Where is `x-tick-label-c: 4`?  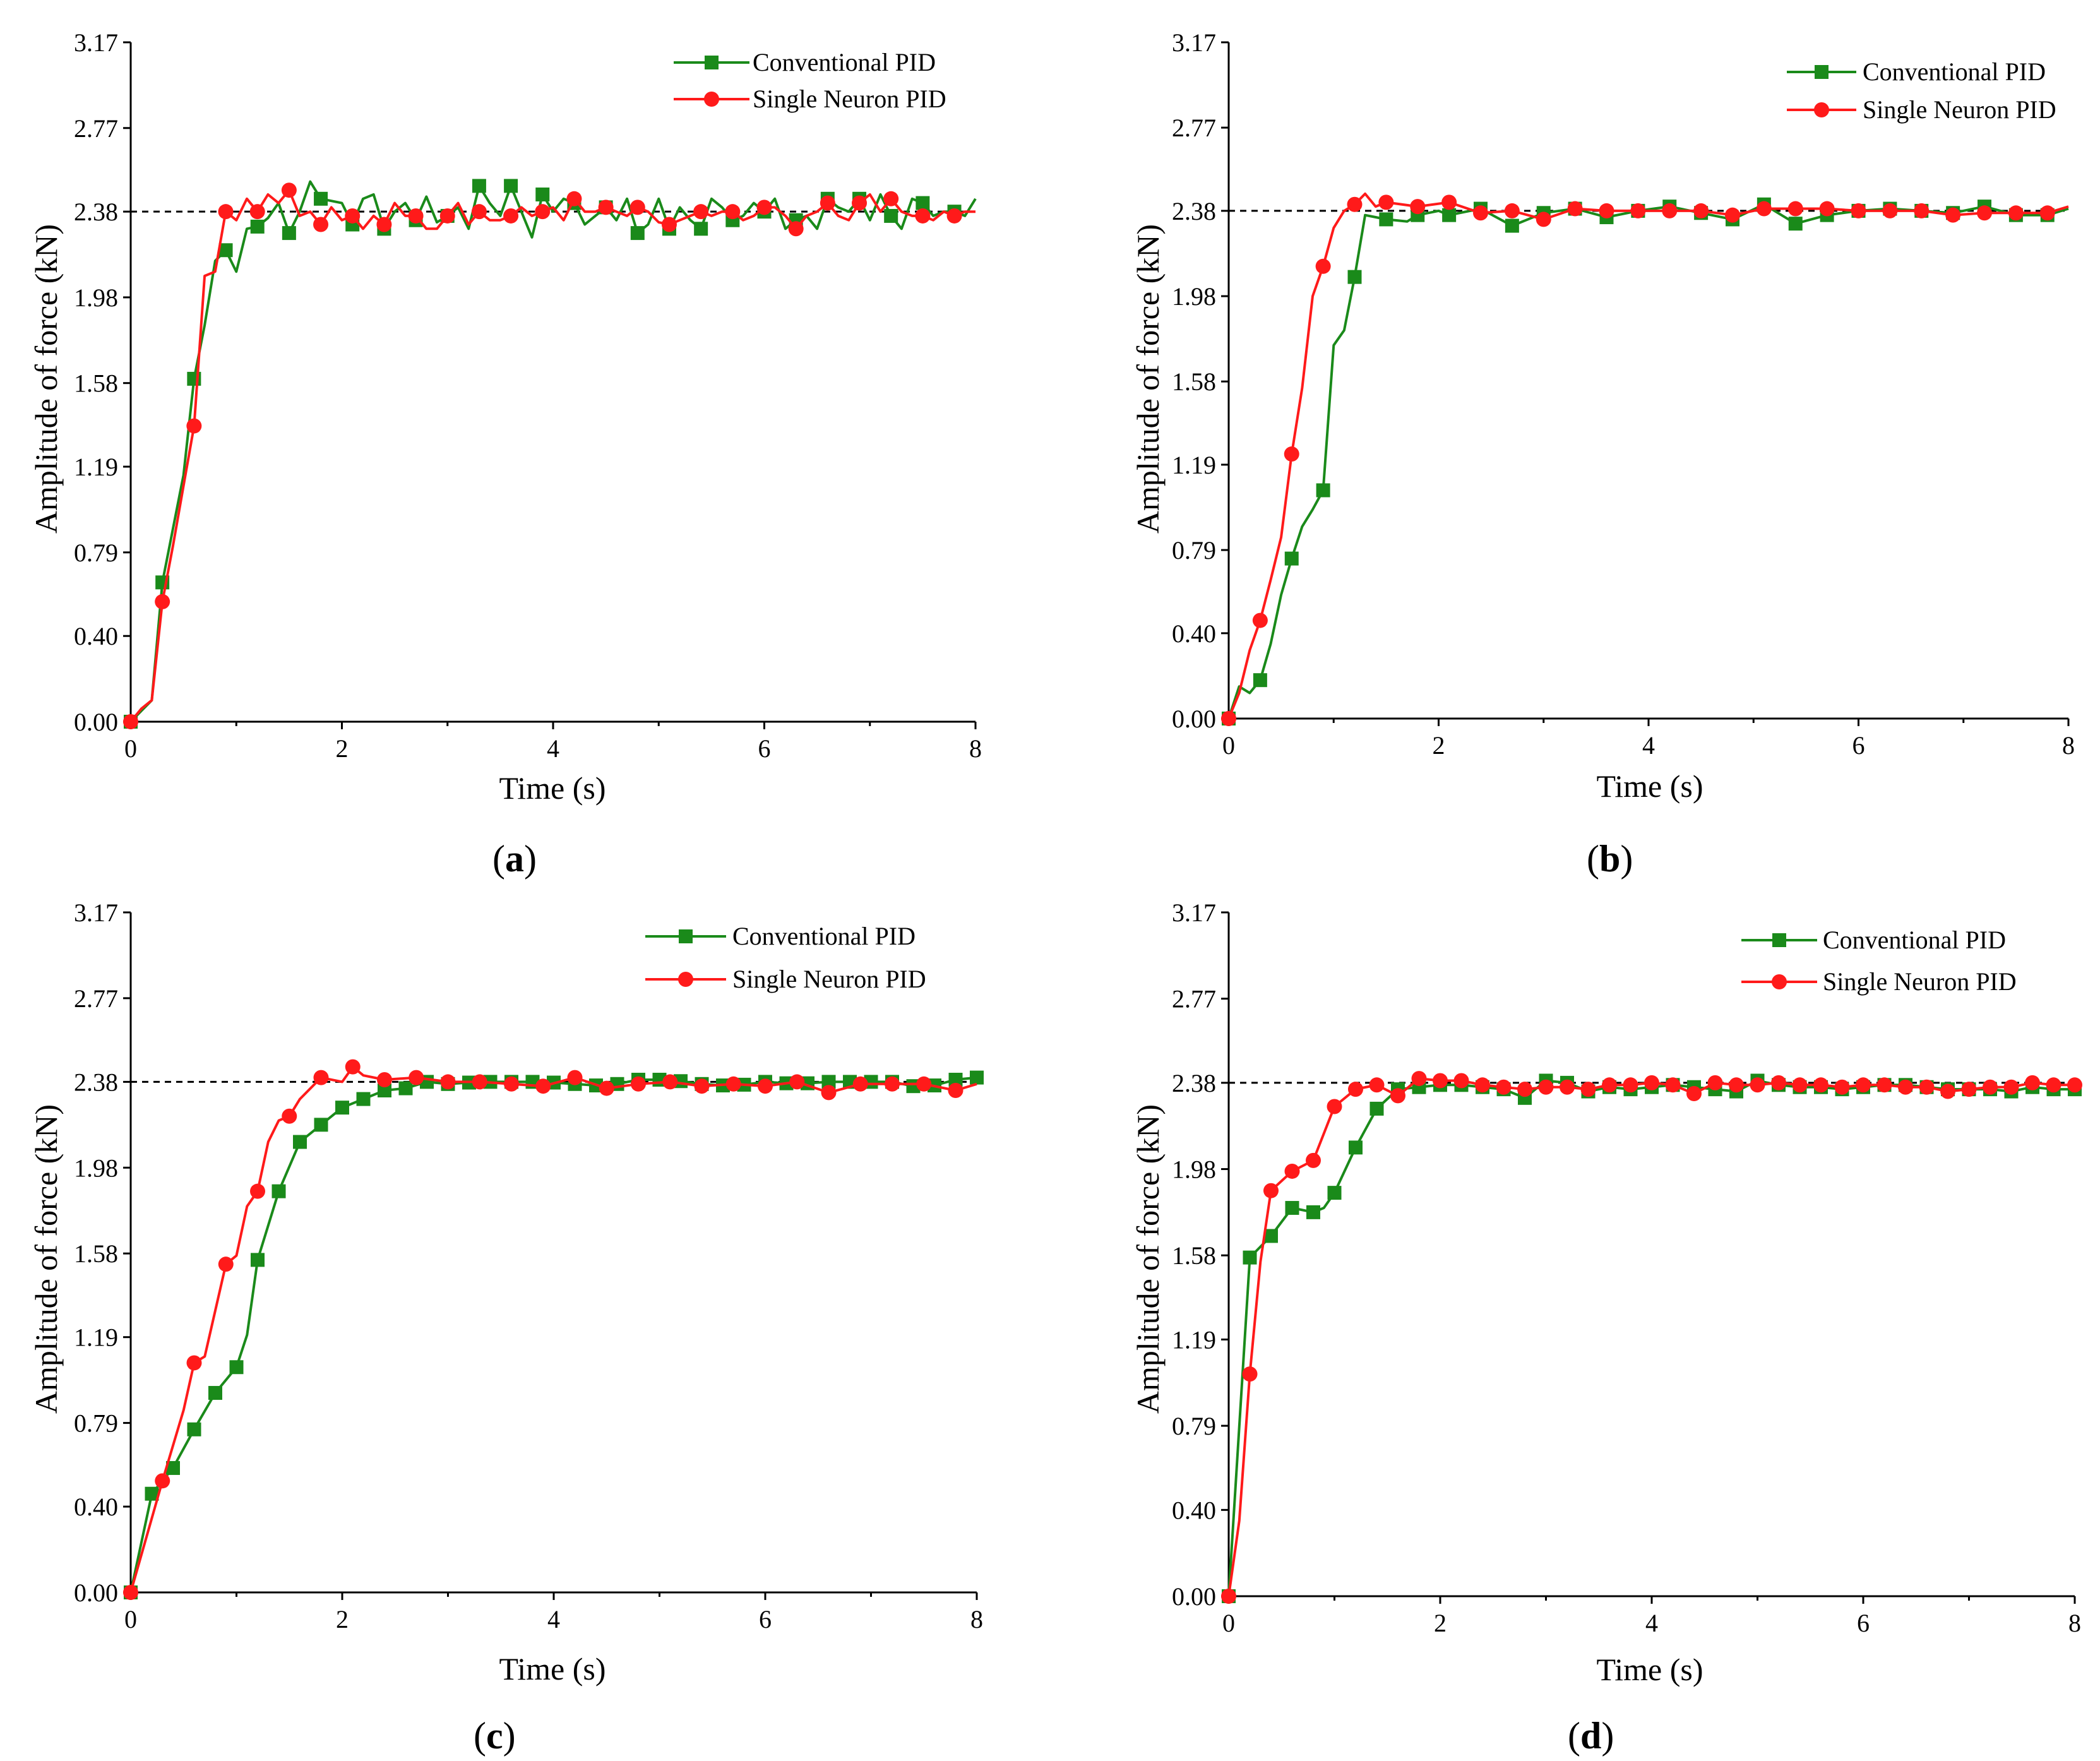 x-tick-label-c: 4 is located at coordinates (553, 1619).